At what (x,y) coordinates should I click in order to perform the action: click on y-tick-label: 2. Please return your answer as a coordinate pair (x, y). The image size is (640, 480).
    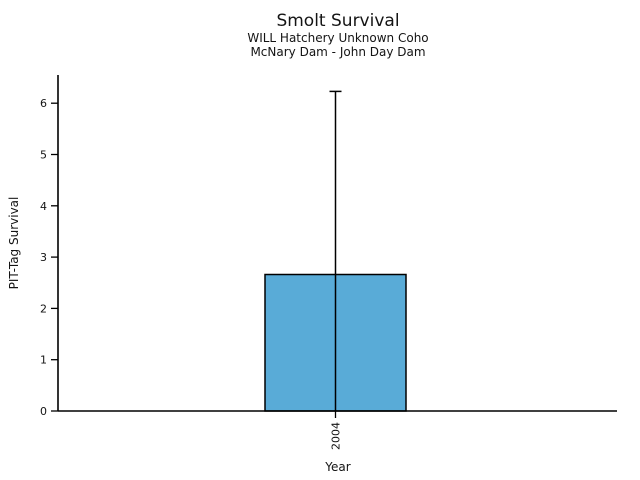
    Looking at the image, I should click on (43, 308).